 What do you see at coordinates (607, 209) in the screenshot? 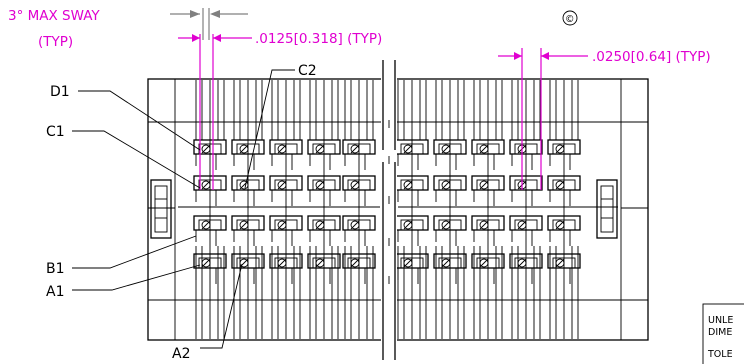
I see `latch-right` at bounding box center [607, 209].